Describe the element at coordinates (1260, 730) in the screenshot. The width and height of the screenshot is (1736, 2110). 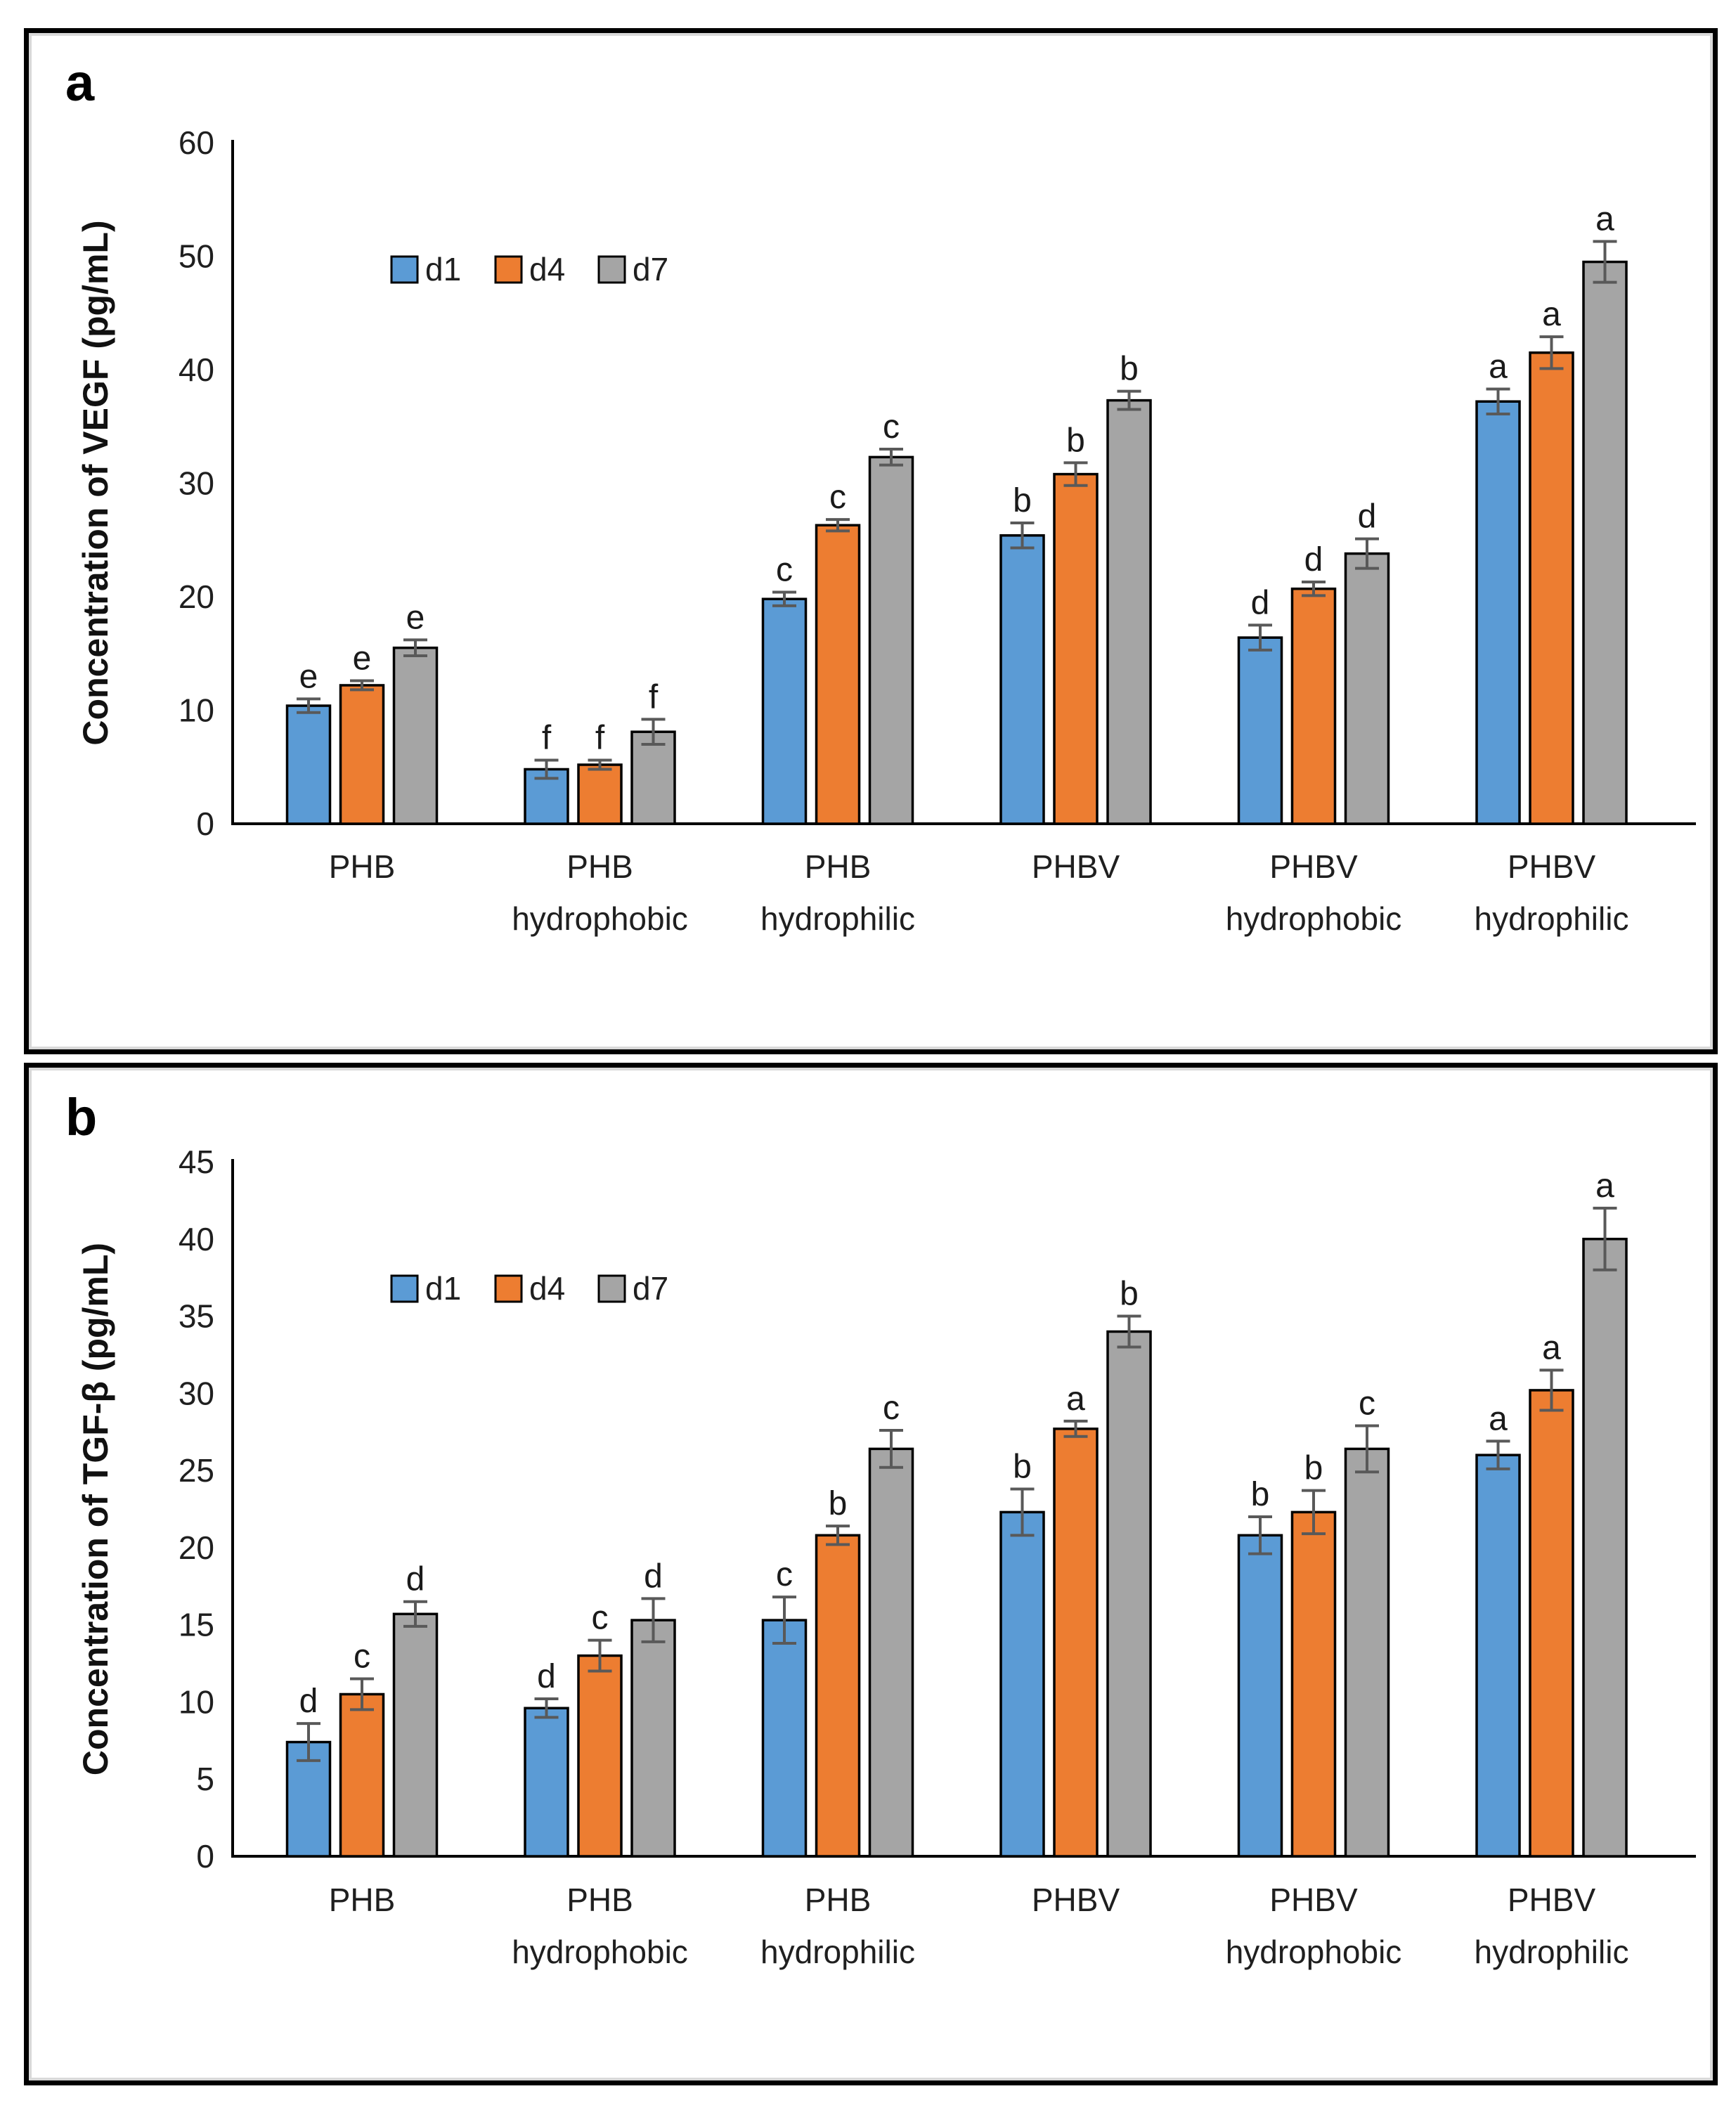
I see `bar-d1-PHBV-hydrophobic` at that location.